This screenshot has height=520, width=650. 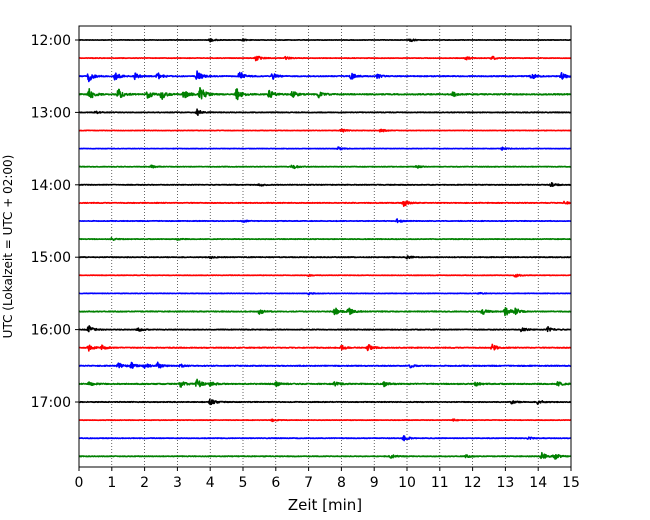 What do you see at coordinates (51, 258) in the screenshot?
I see `y-tick-label-3: 15:00` at bounding box center [51, 258].